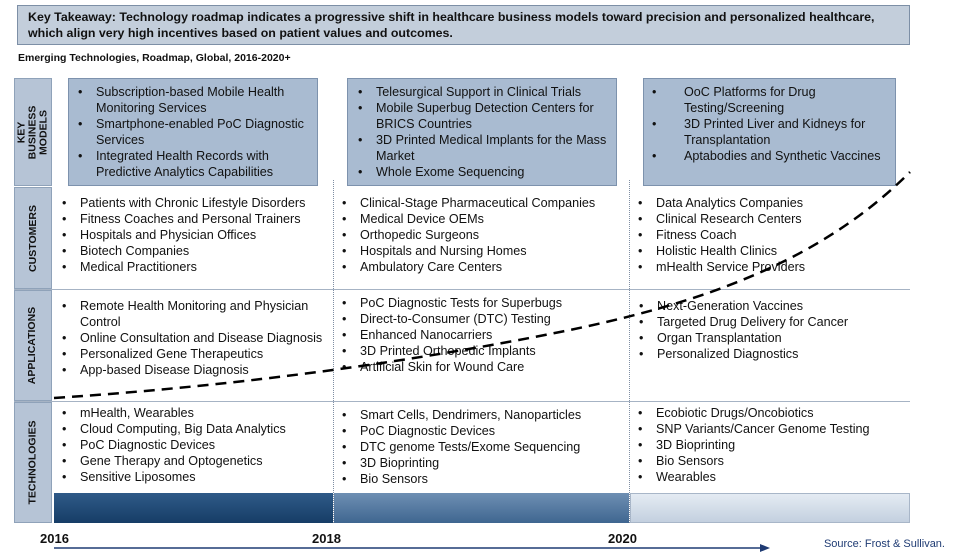  I want to click on list-item: Clinical-Stage Pharmaceutical Companies, so click(483, 203).